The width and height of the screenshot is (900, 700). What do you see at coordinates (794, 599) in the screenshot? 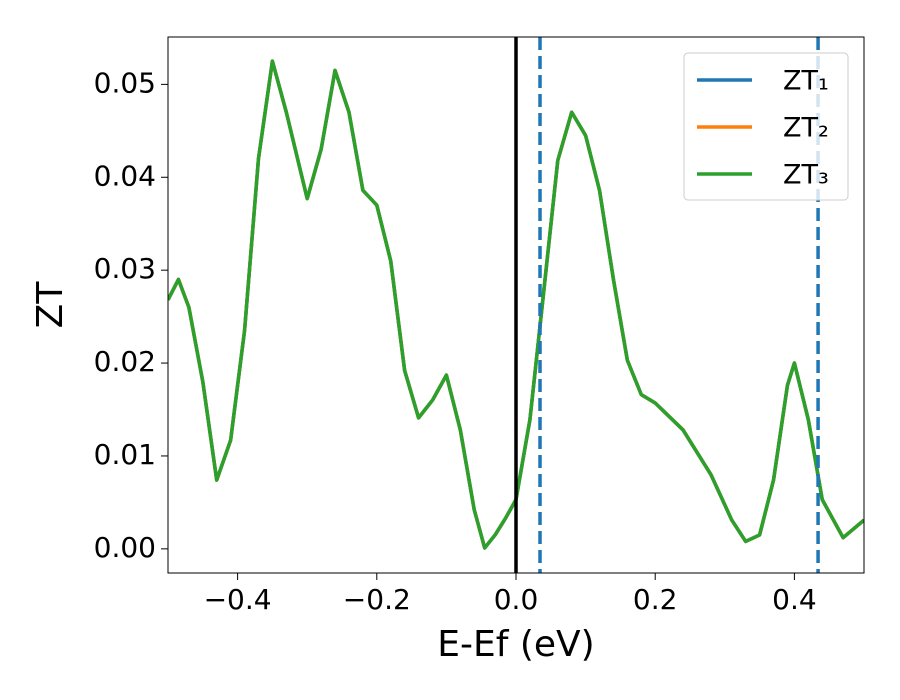
I see `x-tick-label: 0.4` at bounding box center [794, 599].